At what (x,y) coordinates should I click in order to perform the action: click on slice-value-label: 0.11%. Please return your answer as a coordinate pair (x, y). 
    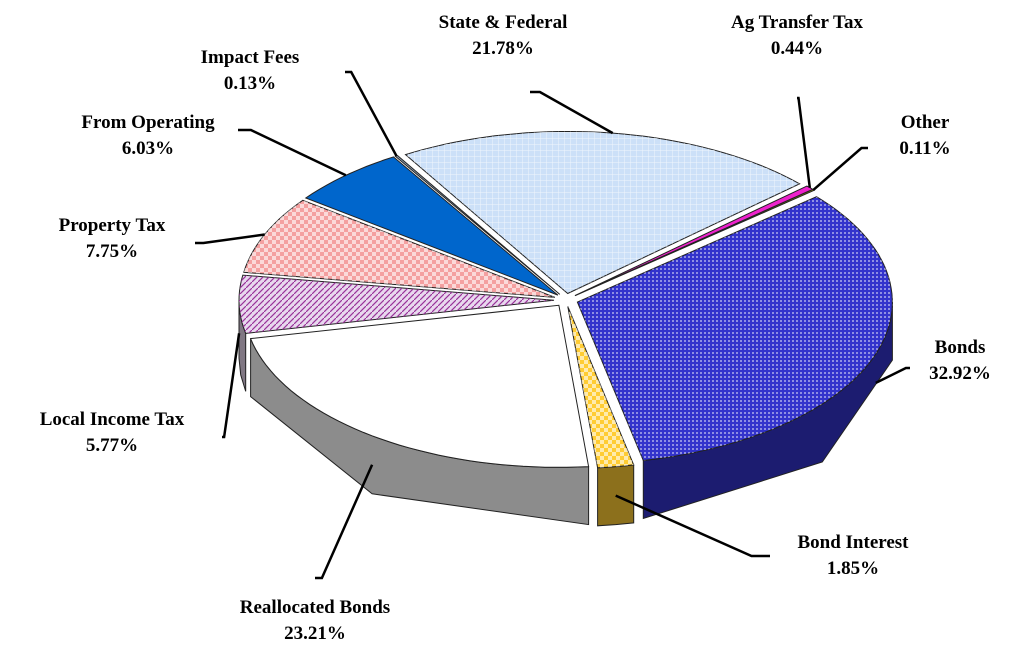
    Looking at the image, I should click on (924, 148).